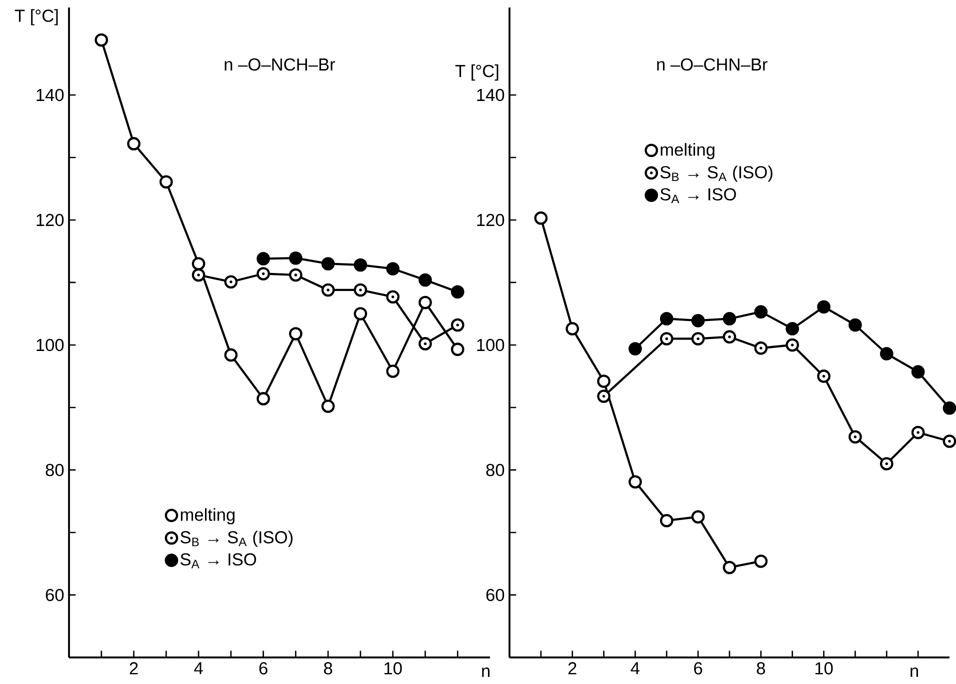 The height and width of the screenshot is (684, 956). I want to click on text: n –O–CHN–Br, so click(712, 64).